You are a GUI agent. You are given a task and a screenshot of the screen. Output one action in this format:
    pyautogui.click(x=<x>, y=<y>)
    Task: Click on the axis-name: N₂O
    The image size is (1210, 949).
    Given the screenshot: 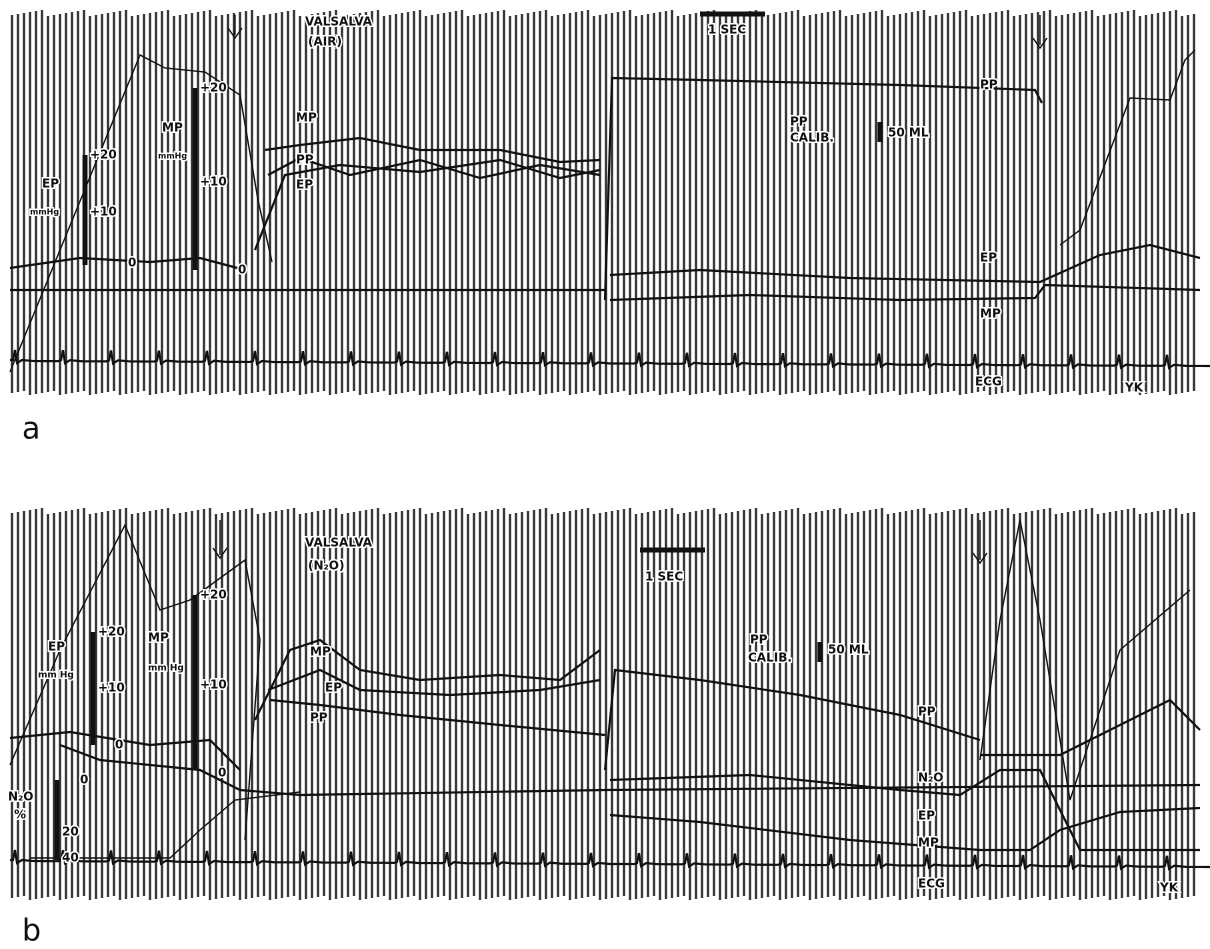 What is the action you would take?
    pyautogui.click(x=21, y=797)
    